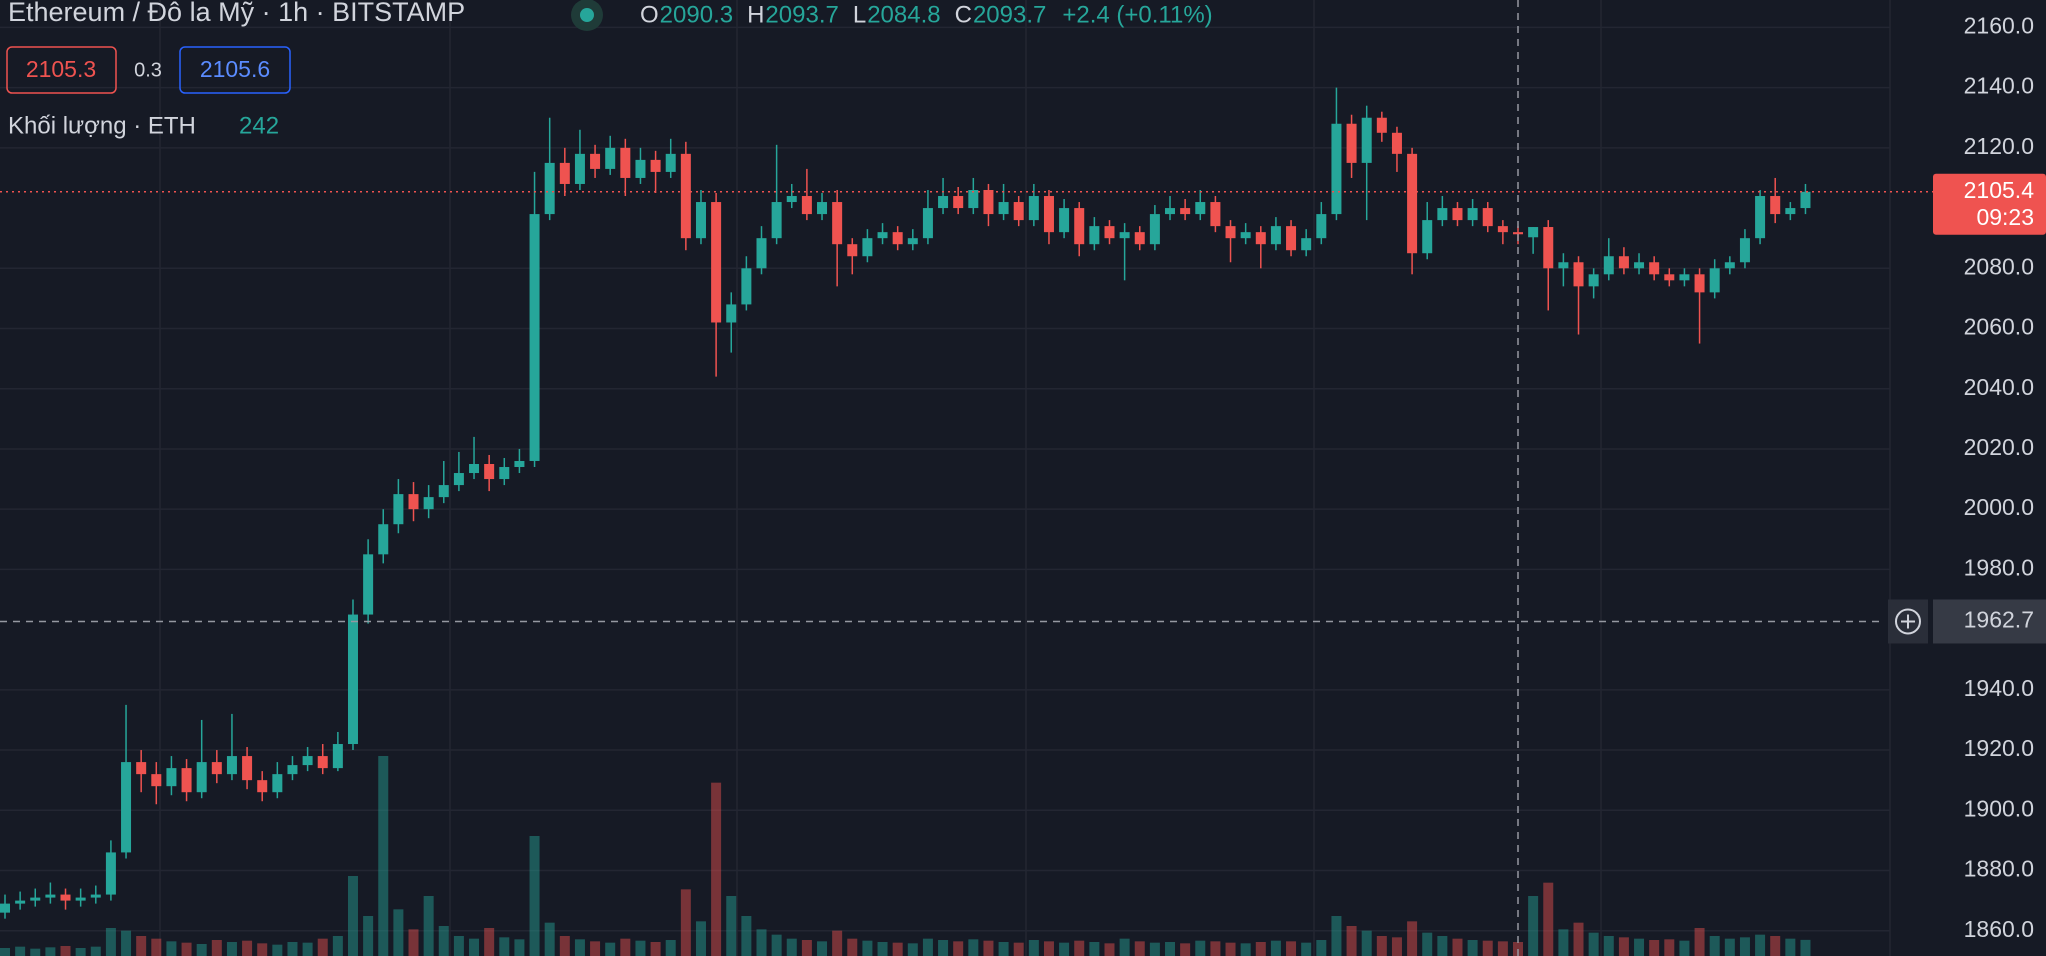  I want to click on y-tick-label: 2000.0, so click(1999, 507).